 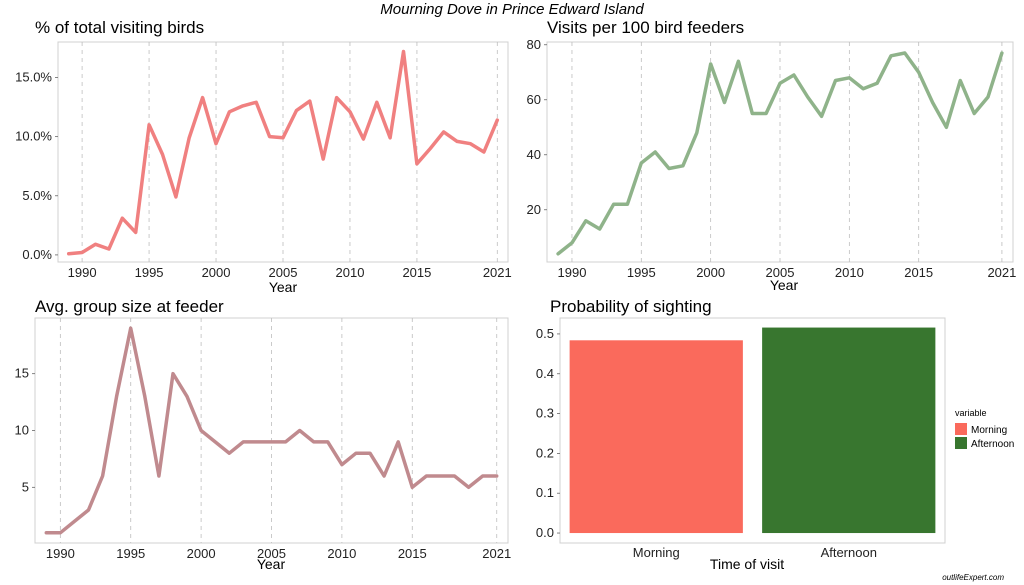 I want to click on y-tick-label: 0.1, so click(x=545, y=492).